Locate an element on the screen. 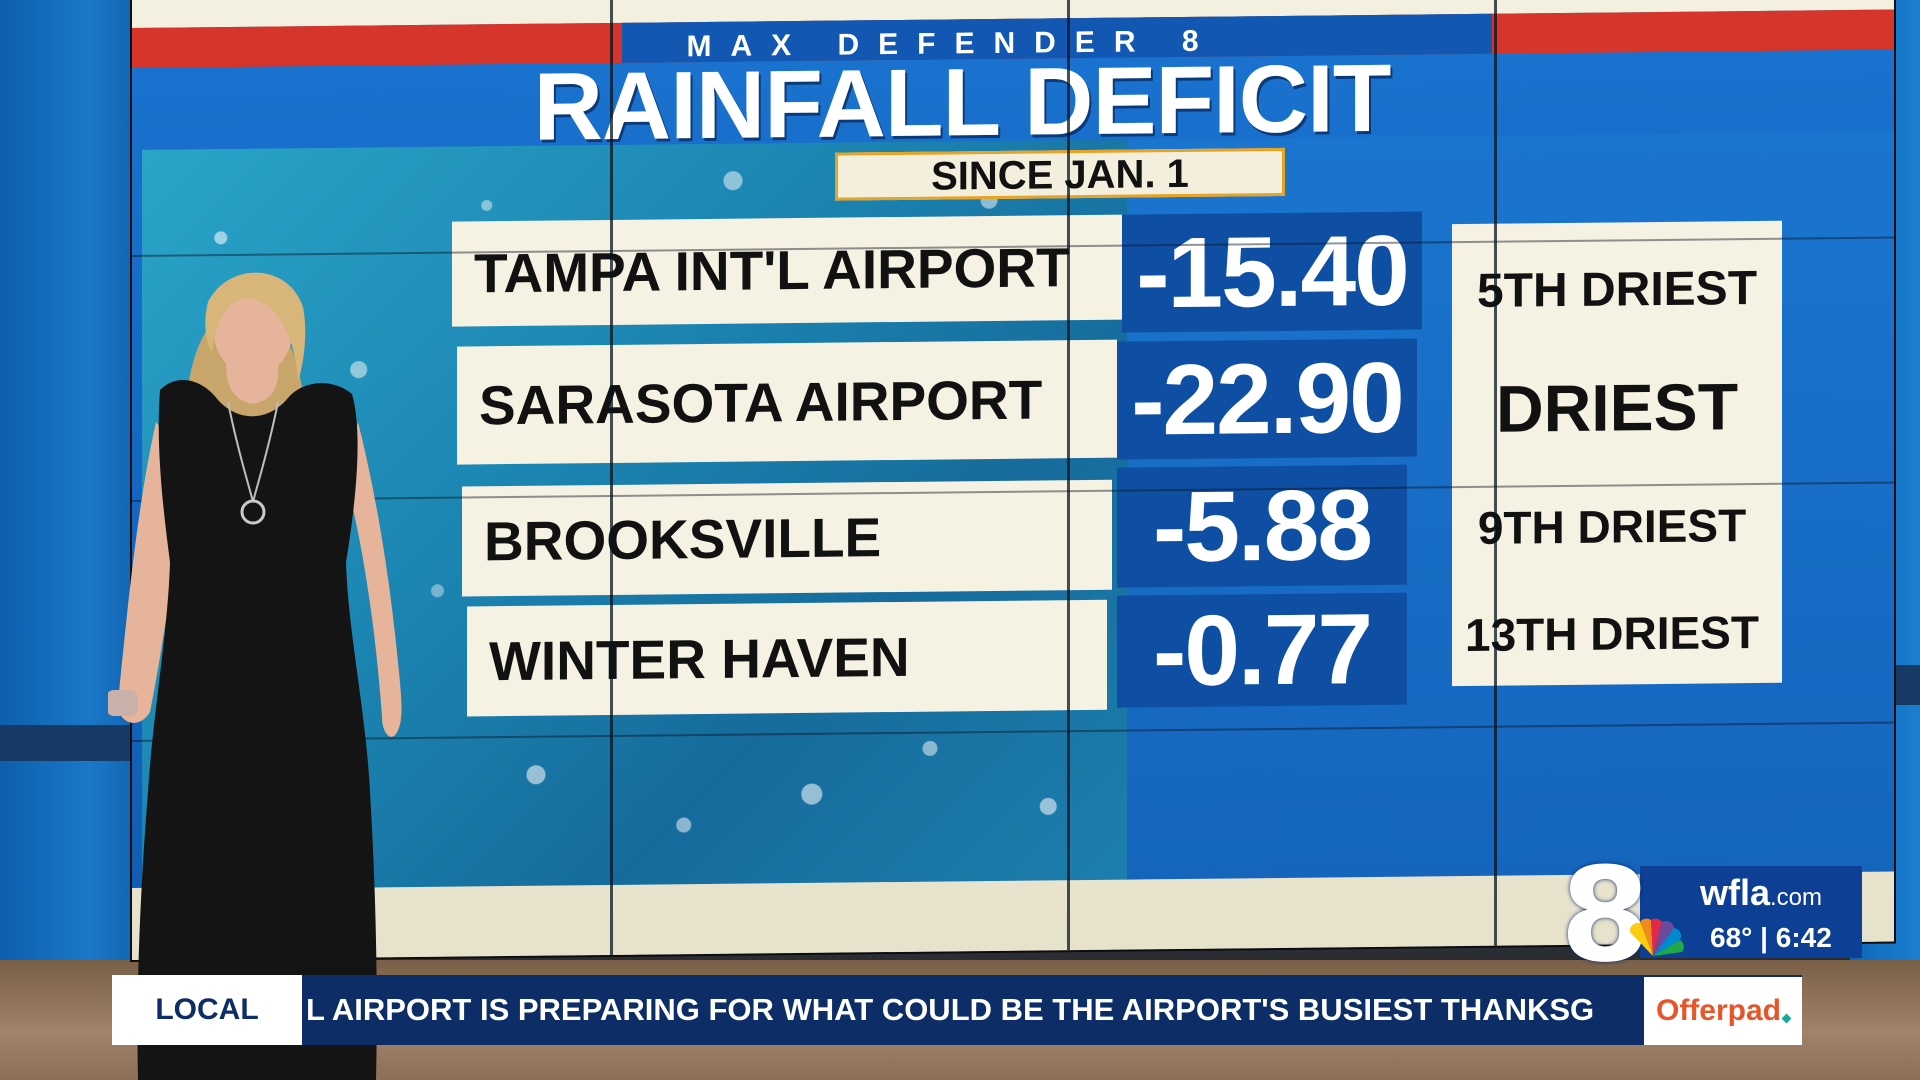 This screenshot has height=1080, width=1920. row-rank-winter-haven: 13TH DRIEST is located at coordinates (1612, 633).